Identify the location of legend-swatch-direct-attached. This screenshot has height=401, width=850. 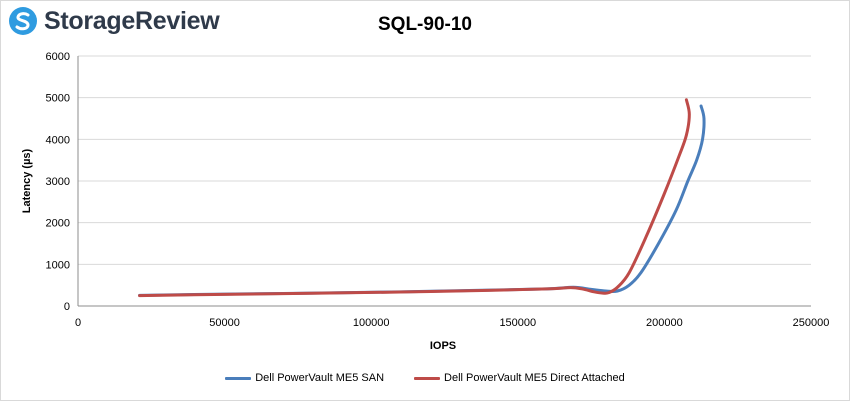
(427, 378).